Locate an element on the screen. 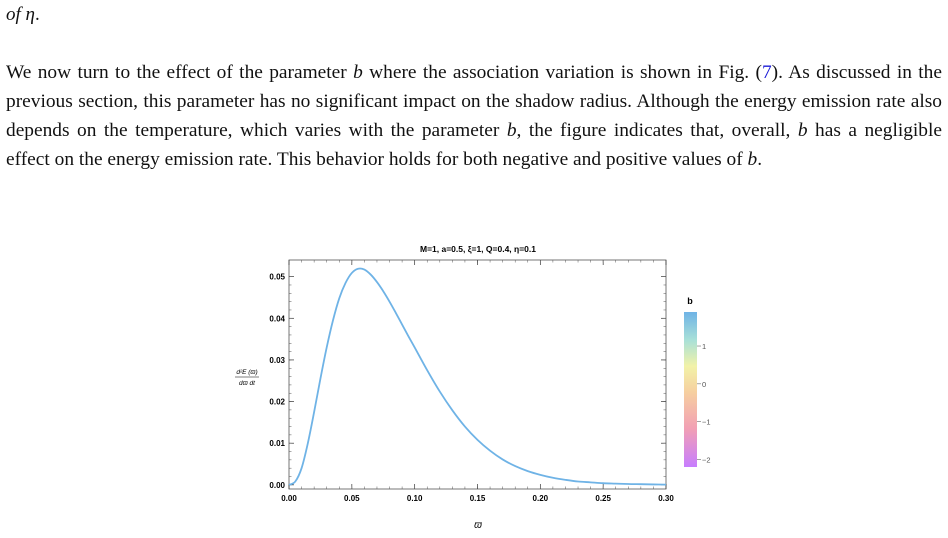 Image resolution: width=948 pixels, height=538 pixels. y-tick-label: 0.04 is located at coordinates (277, 318).